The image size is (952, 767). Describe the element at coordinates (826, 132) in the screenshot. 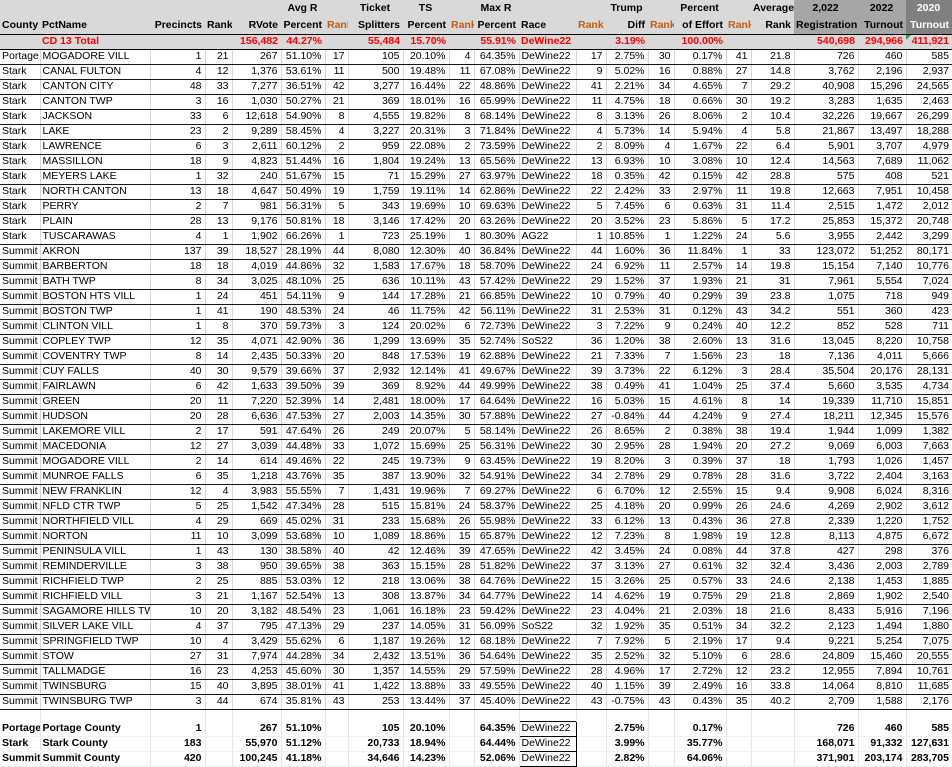

I see `cell: 21,867` at that location.